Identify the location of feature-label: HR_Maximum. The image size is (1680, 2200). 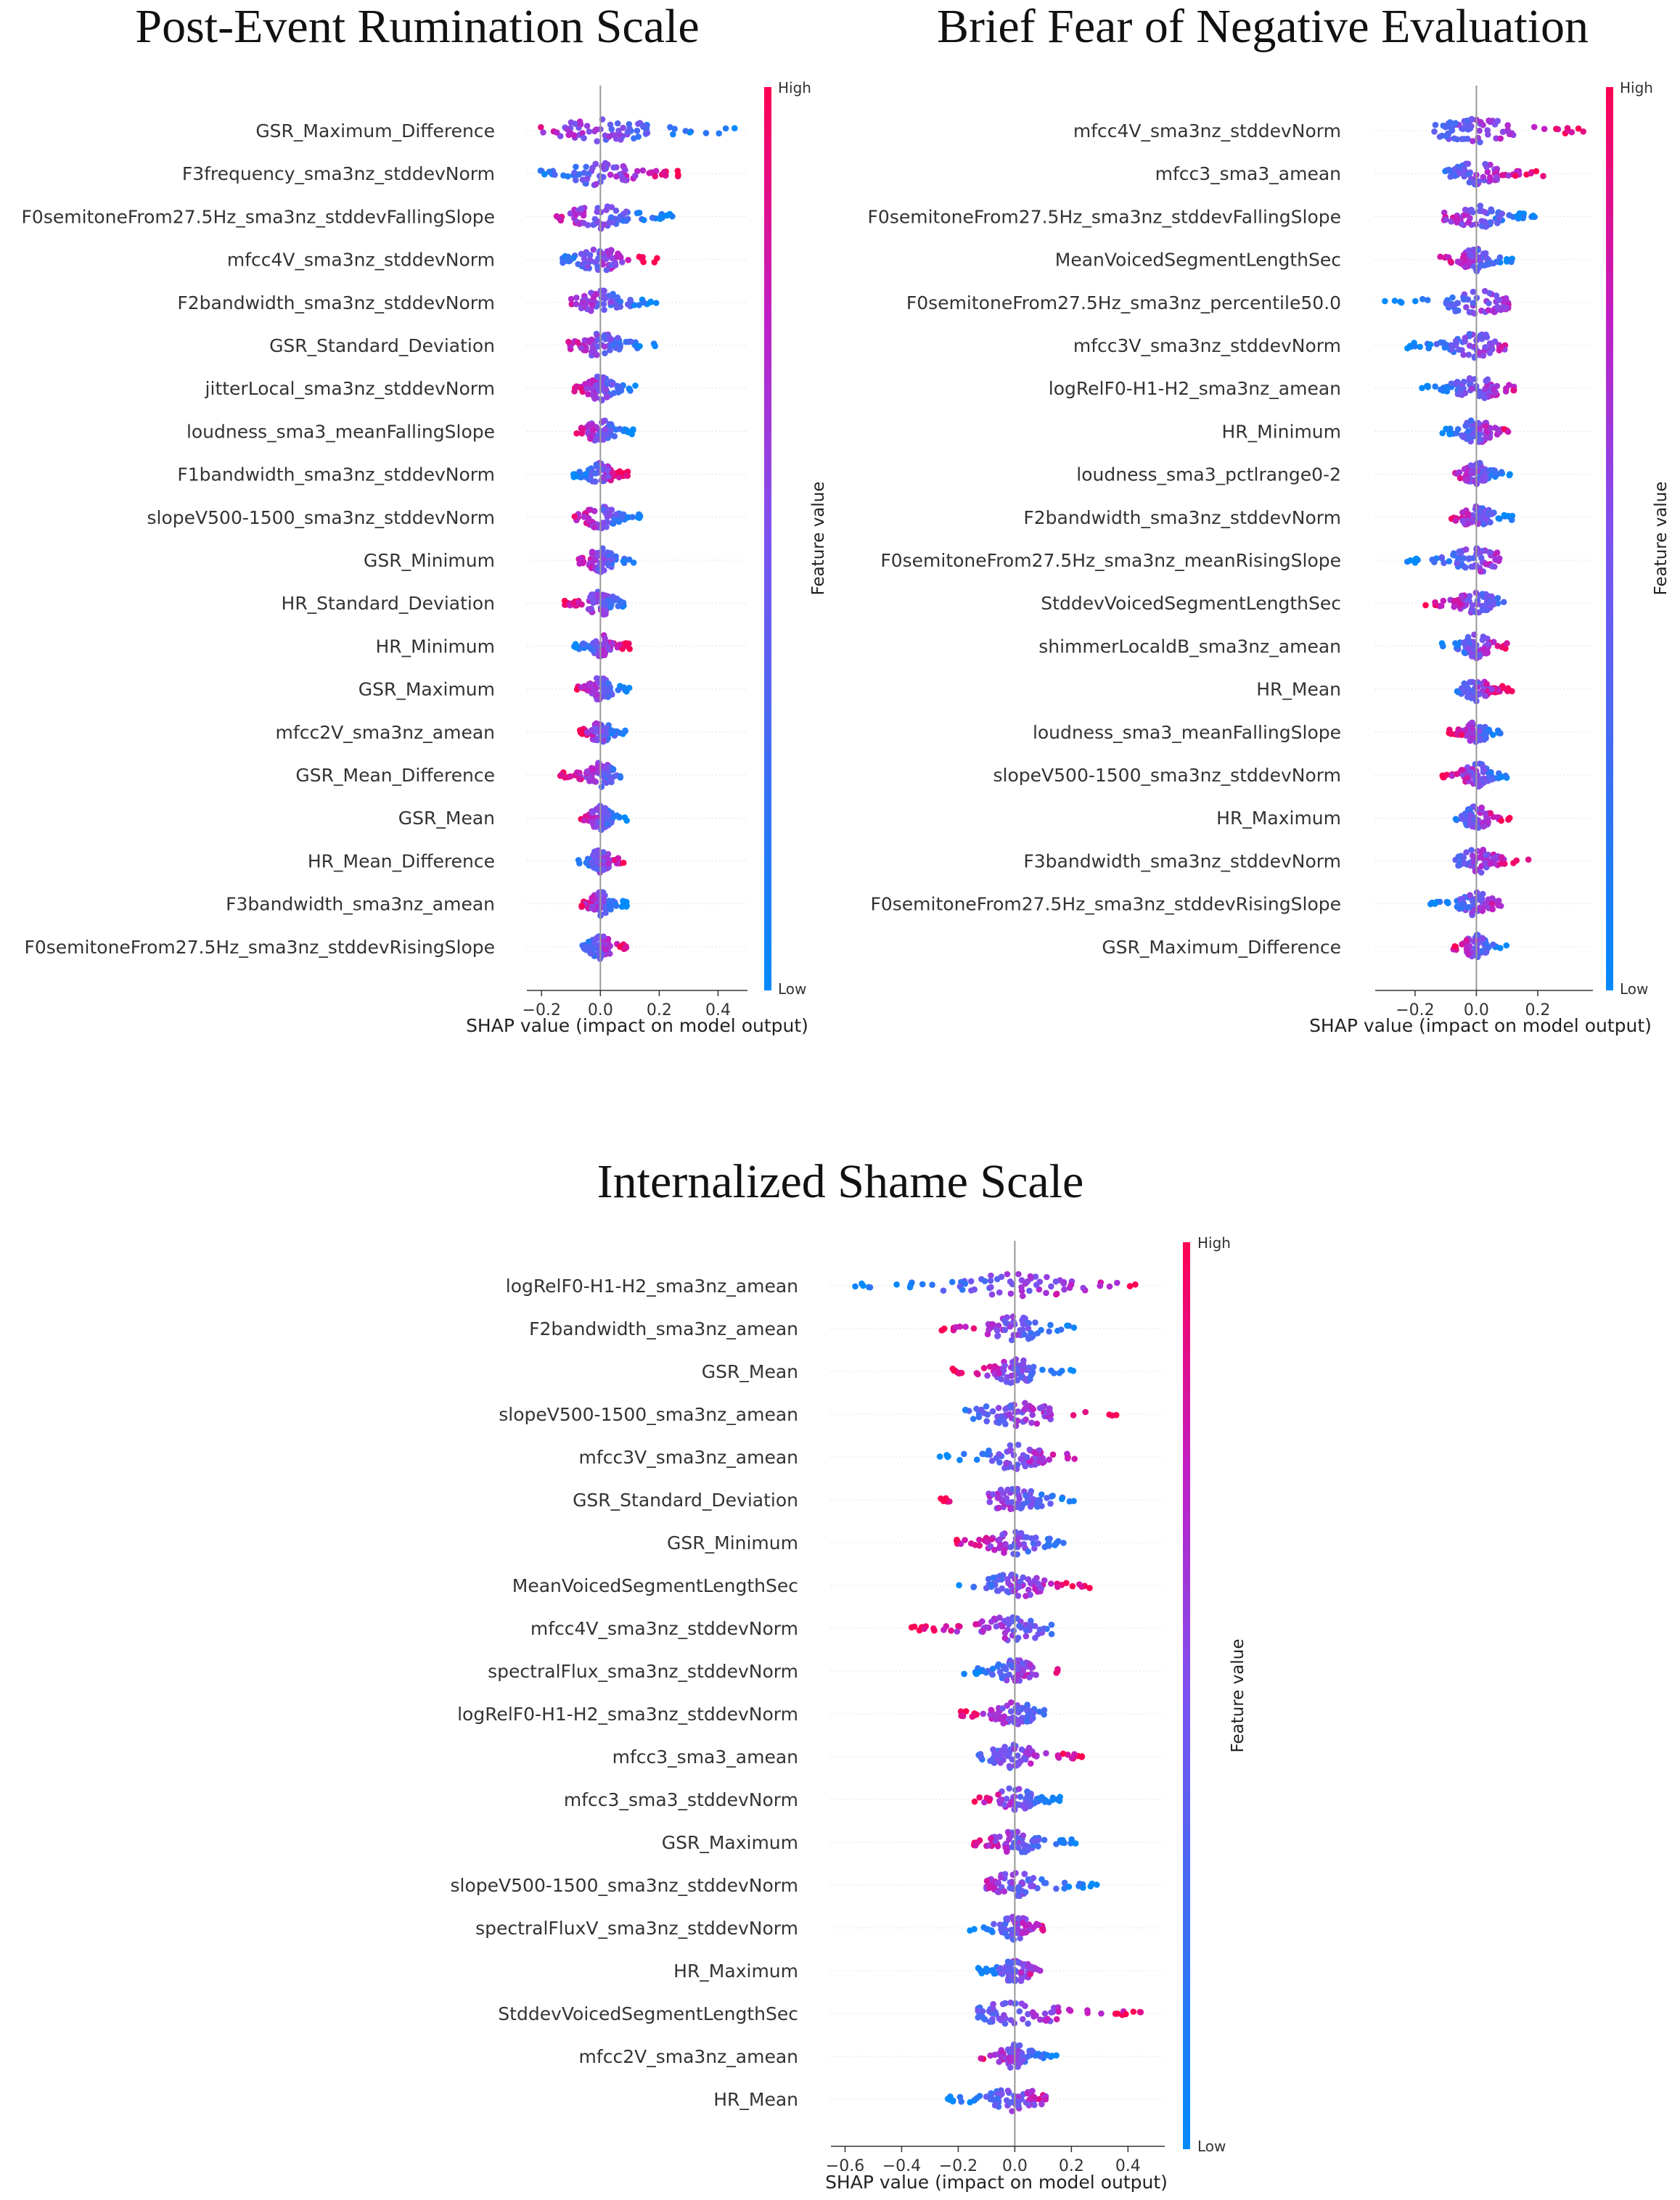
(735, 1971).